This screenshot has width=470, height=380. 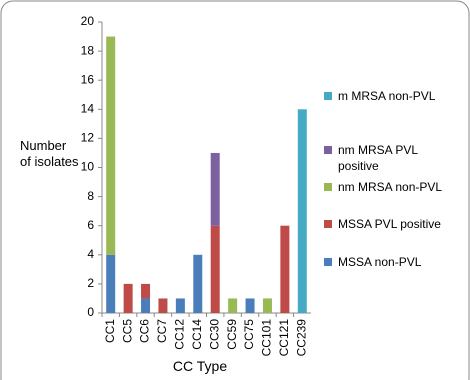 I want to click on legend-item: nm MRSA PVL positive, so click(x=397, y=158).